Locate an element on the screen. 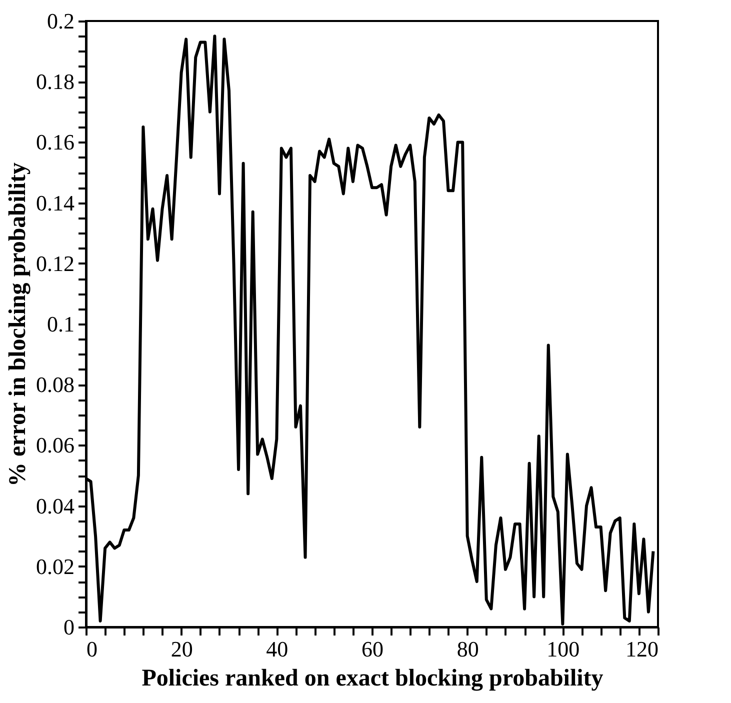 The width and height of the screenshot is (731, 703). y-axis-title: % error in blocking probability is located at coordinates (18, 324).